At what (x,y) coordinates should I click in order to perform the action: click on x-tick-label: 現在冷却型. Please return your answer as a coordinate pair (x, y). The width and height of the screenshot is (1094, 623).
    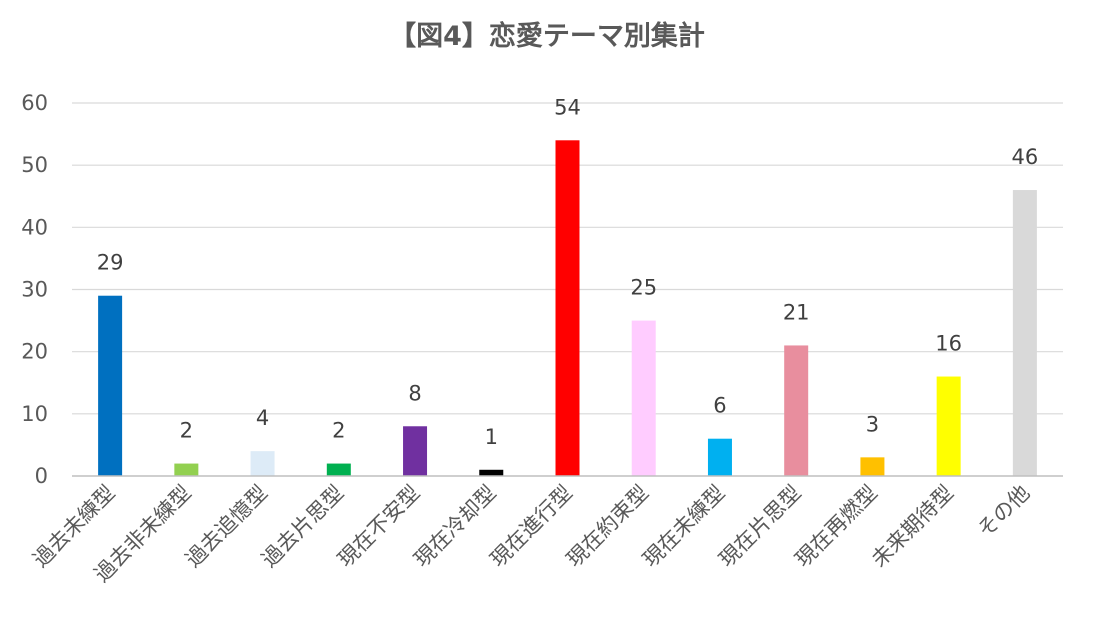
    Looking at the image, I should click on (455, 526).